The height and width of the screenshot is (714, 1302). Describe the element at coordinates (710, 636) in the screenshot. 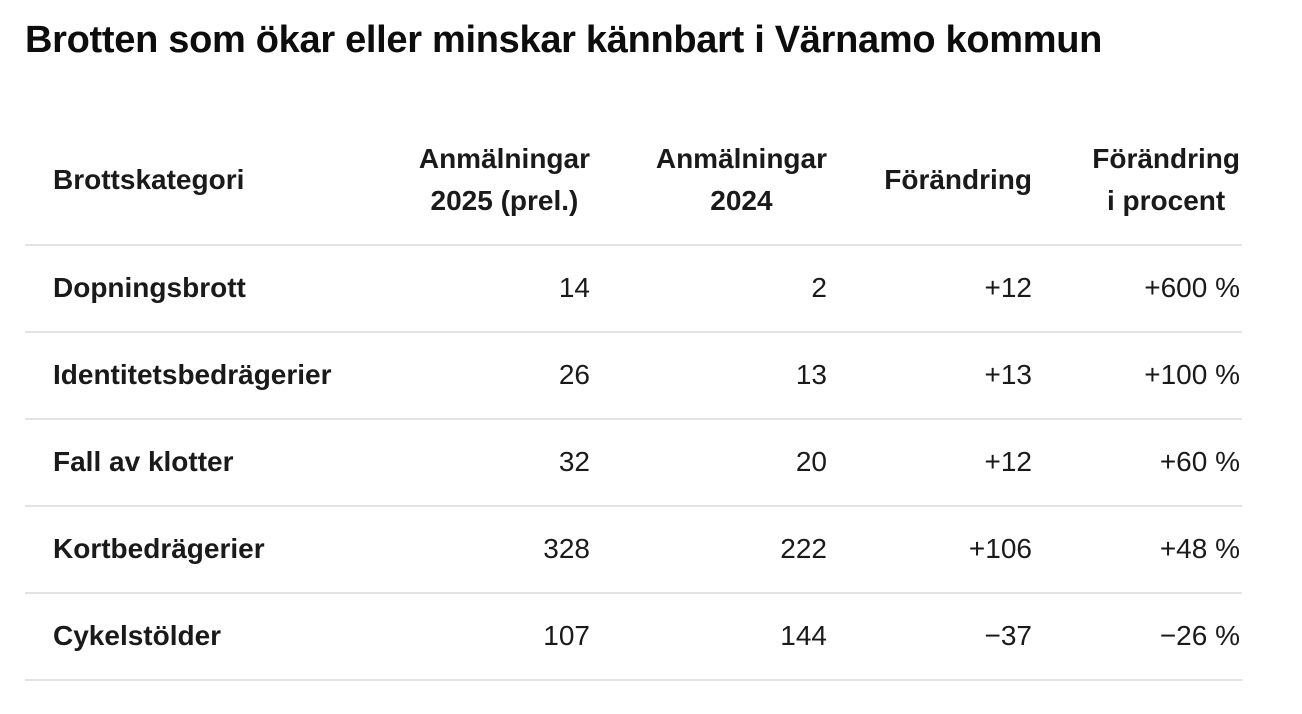

I see `value-cell-2024: 144` at that location.